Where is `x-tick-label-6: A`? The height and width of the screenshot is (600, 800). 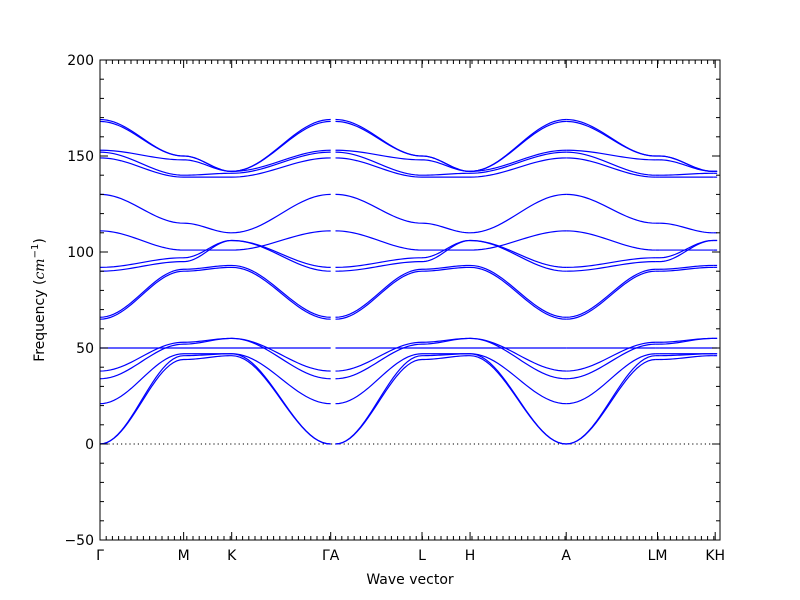 x-tick-label-6: A is located at coordinates (566, 556).